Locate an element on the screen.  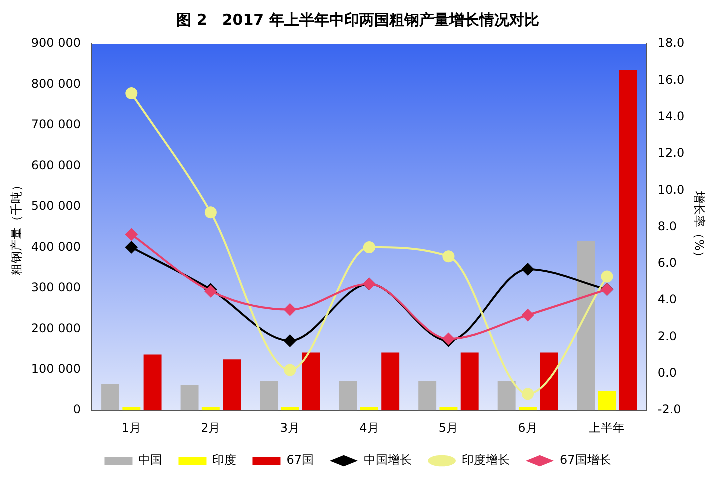
y2-tick-label: 10.0 is located at coordinates (671, 189).